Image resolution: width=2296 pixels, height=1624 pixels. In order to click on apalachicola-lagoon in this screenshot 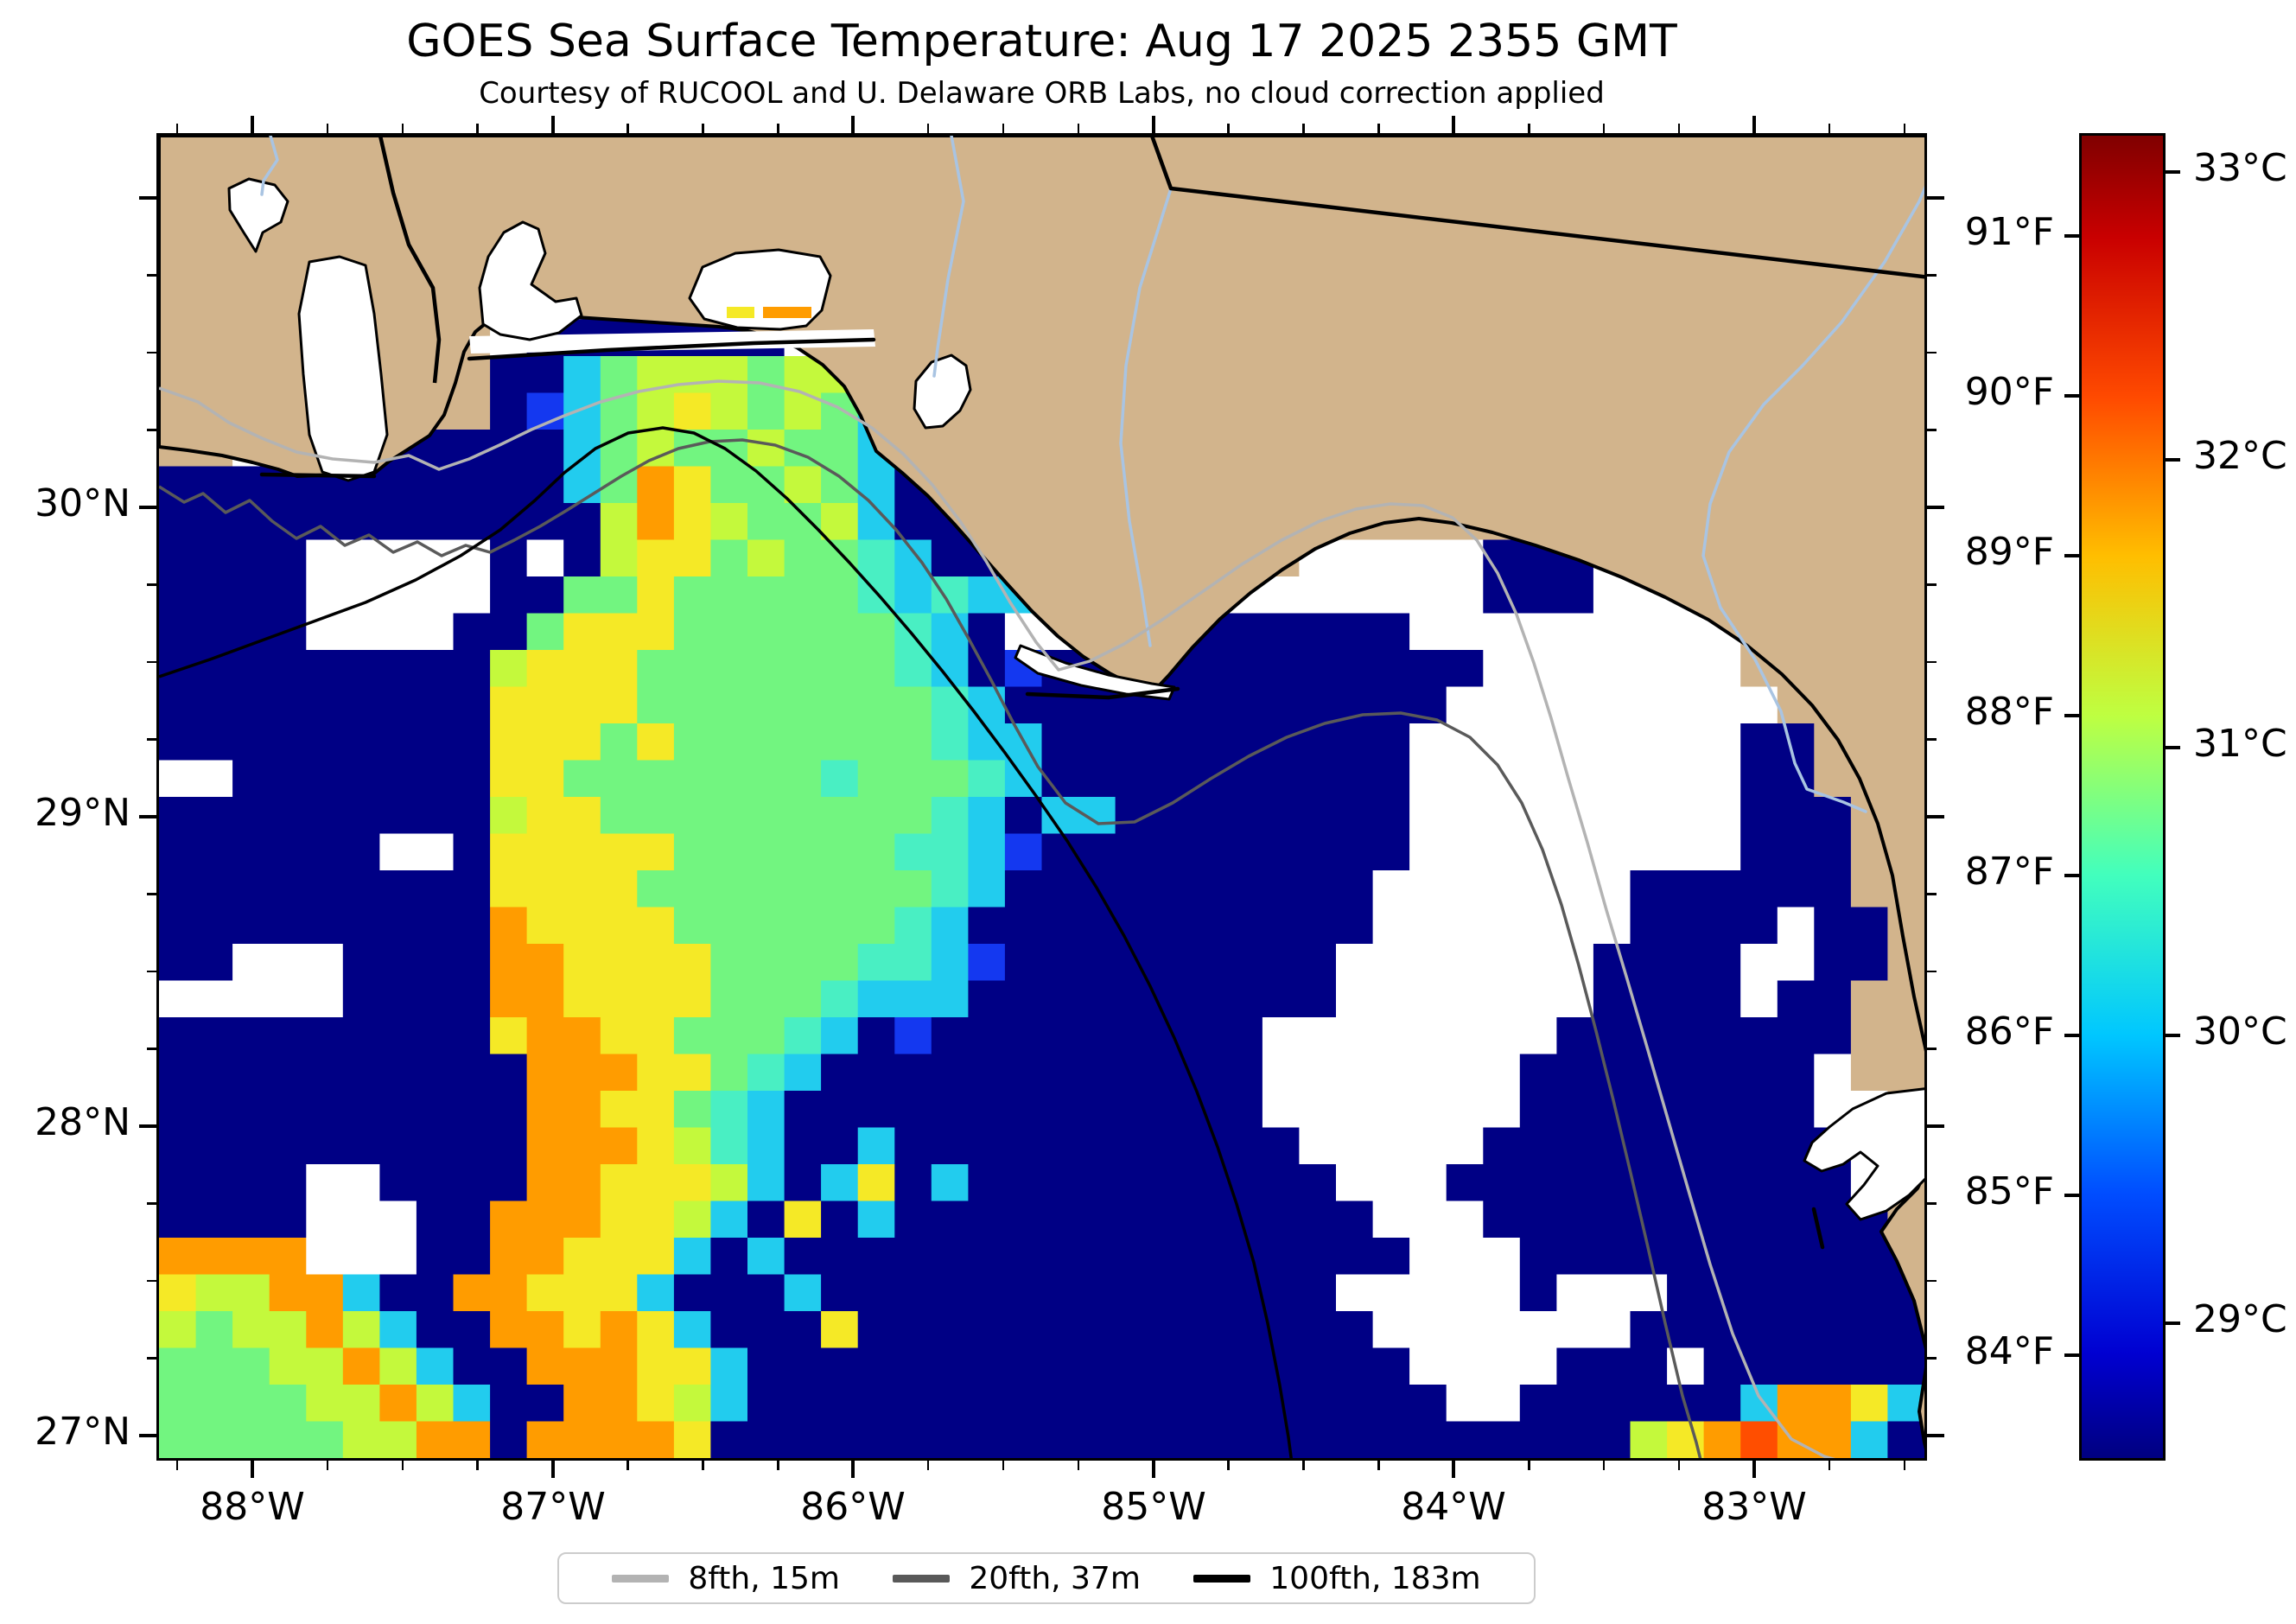, I will do `click(1095, 672)`.